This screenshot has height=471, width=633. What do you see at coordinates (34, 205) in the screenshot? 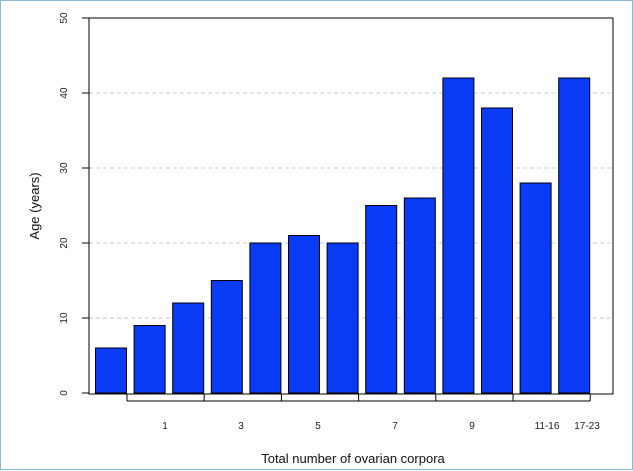
I see `y-axis-label: Age (years)` at bounding box center [34, 205].